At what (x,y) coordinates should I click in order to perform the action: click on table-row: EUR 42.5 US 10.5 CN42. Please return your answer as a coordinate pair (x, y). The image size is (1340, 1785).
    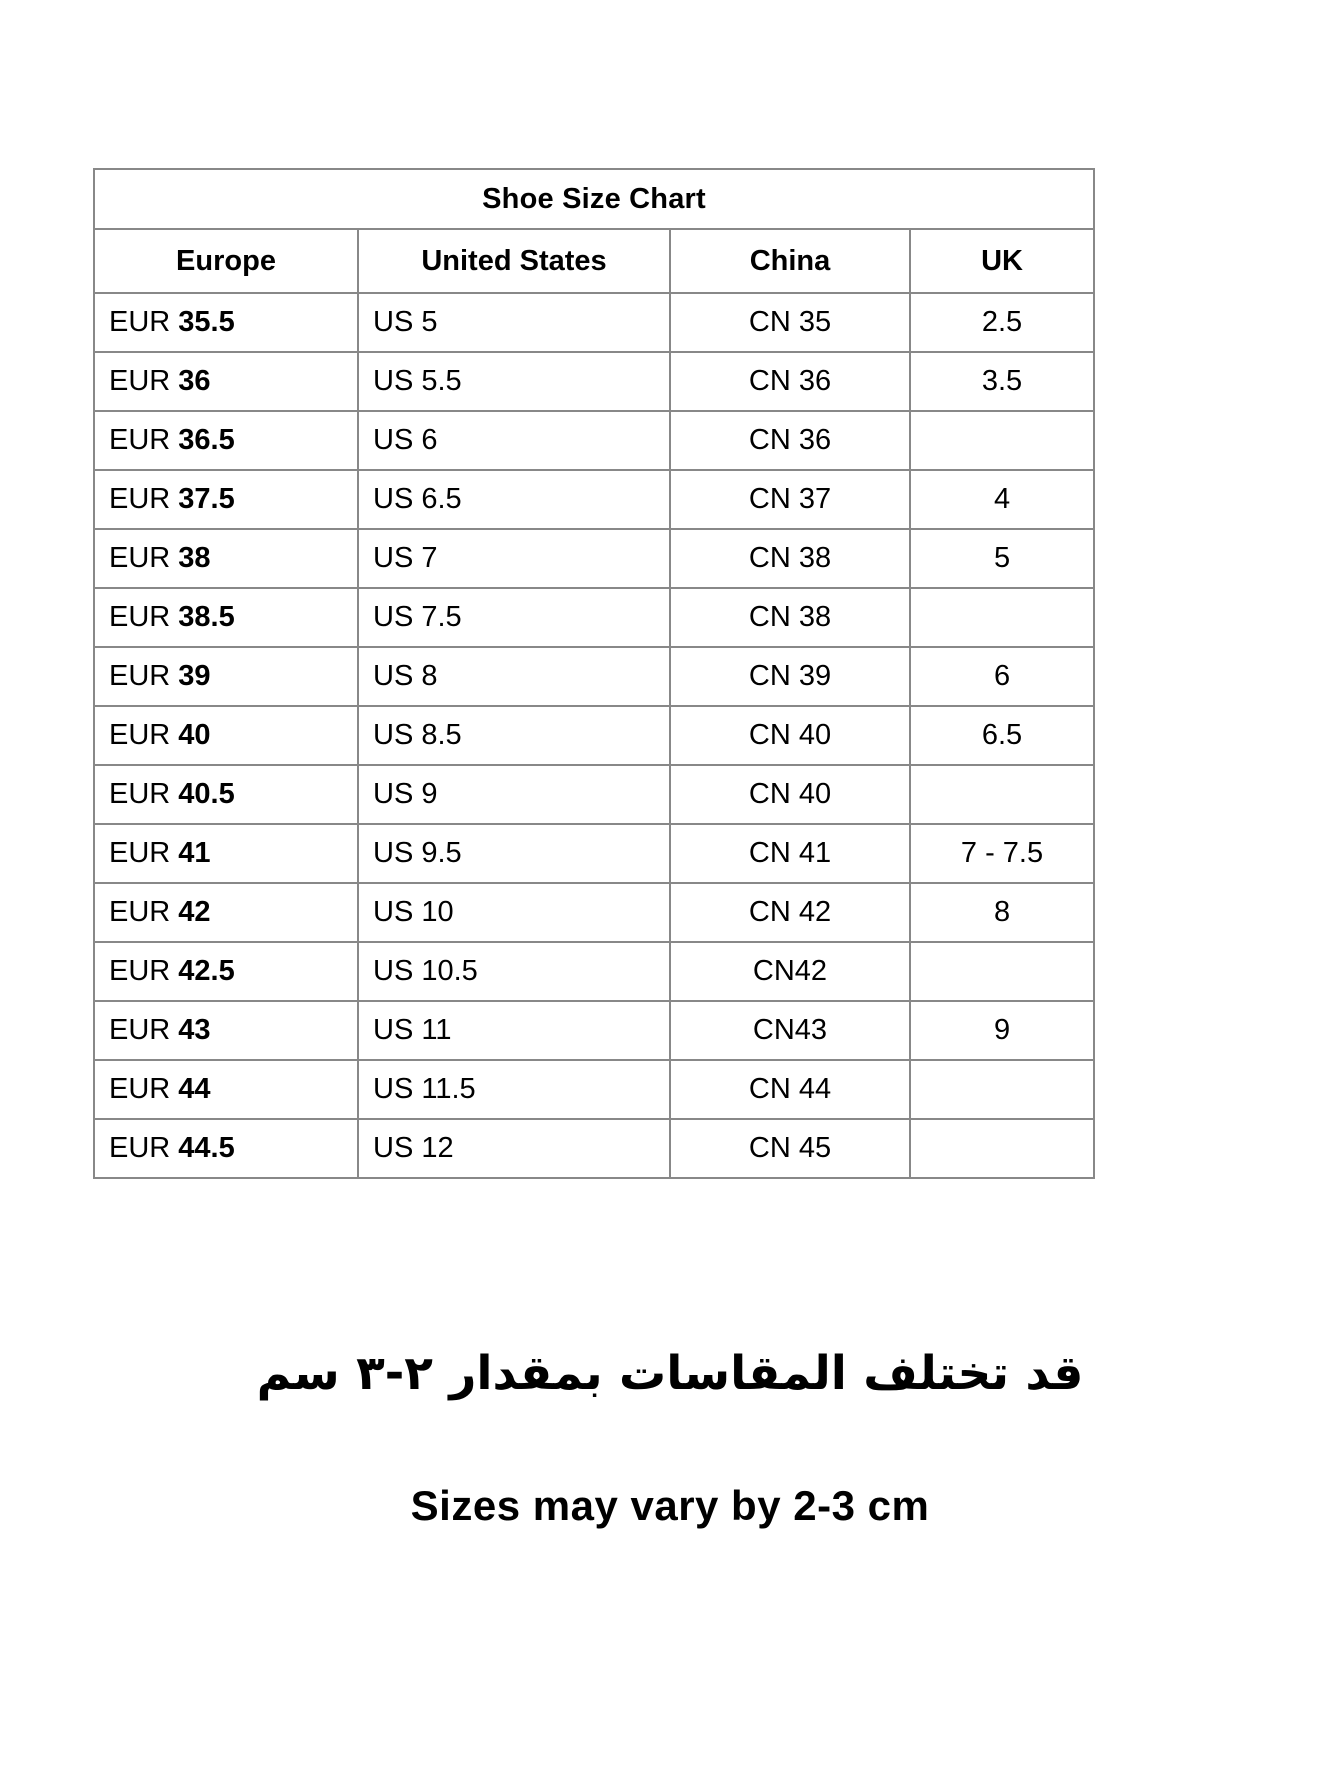
    Looking at the image, I should click on (594, 971).